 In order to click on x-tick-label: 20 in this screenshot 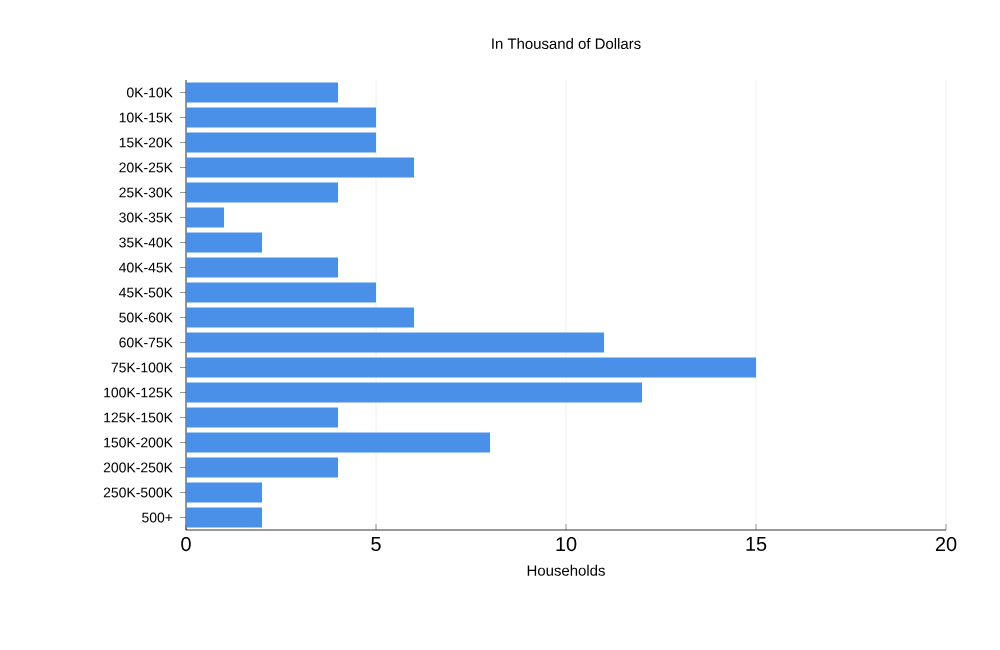, I will do `click(946, 544)`.